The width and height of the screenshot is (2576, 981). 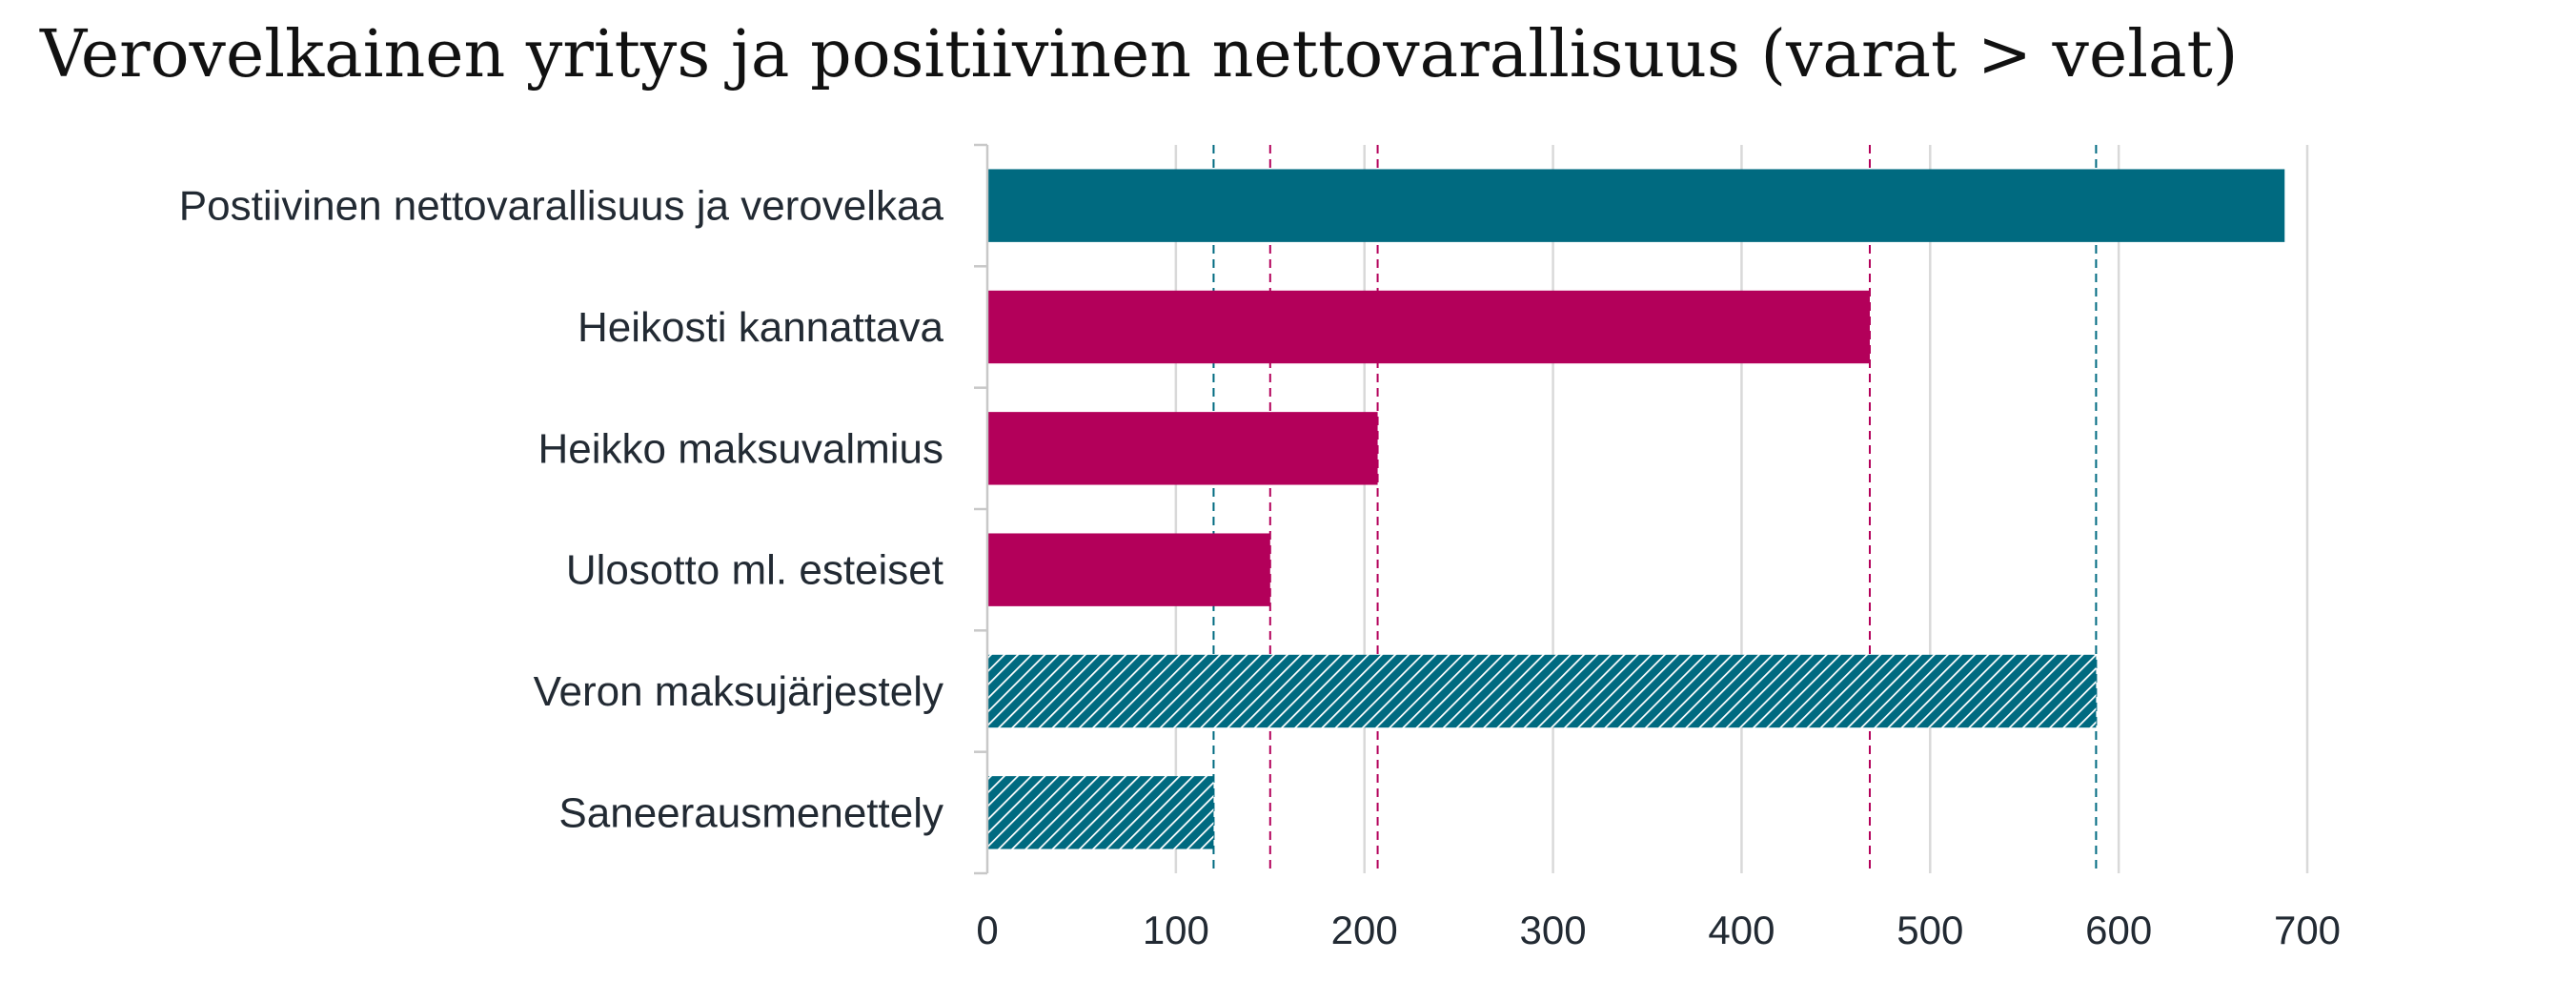 What do you see at coordinates (741, 449) in the screenshot?
I see `category-label: Heikko maksuvalmius` at bounding box center [741, 449].